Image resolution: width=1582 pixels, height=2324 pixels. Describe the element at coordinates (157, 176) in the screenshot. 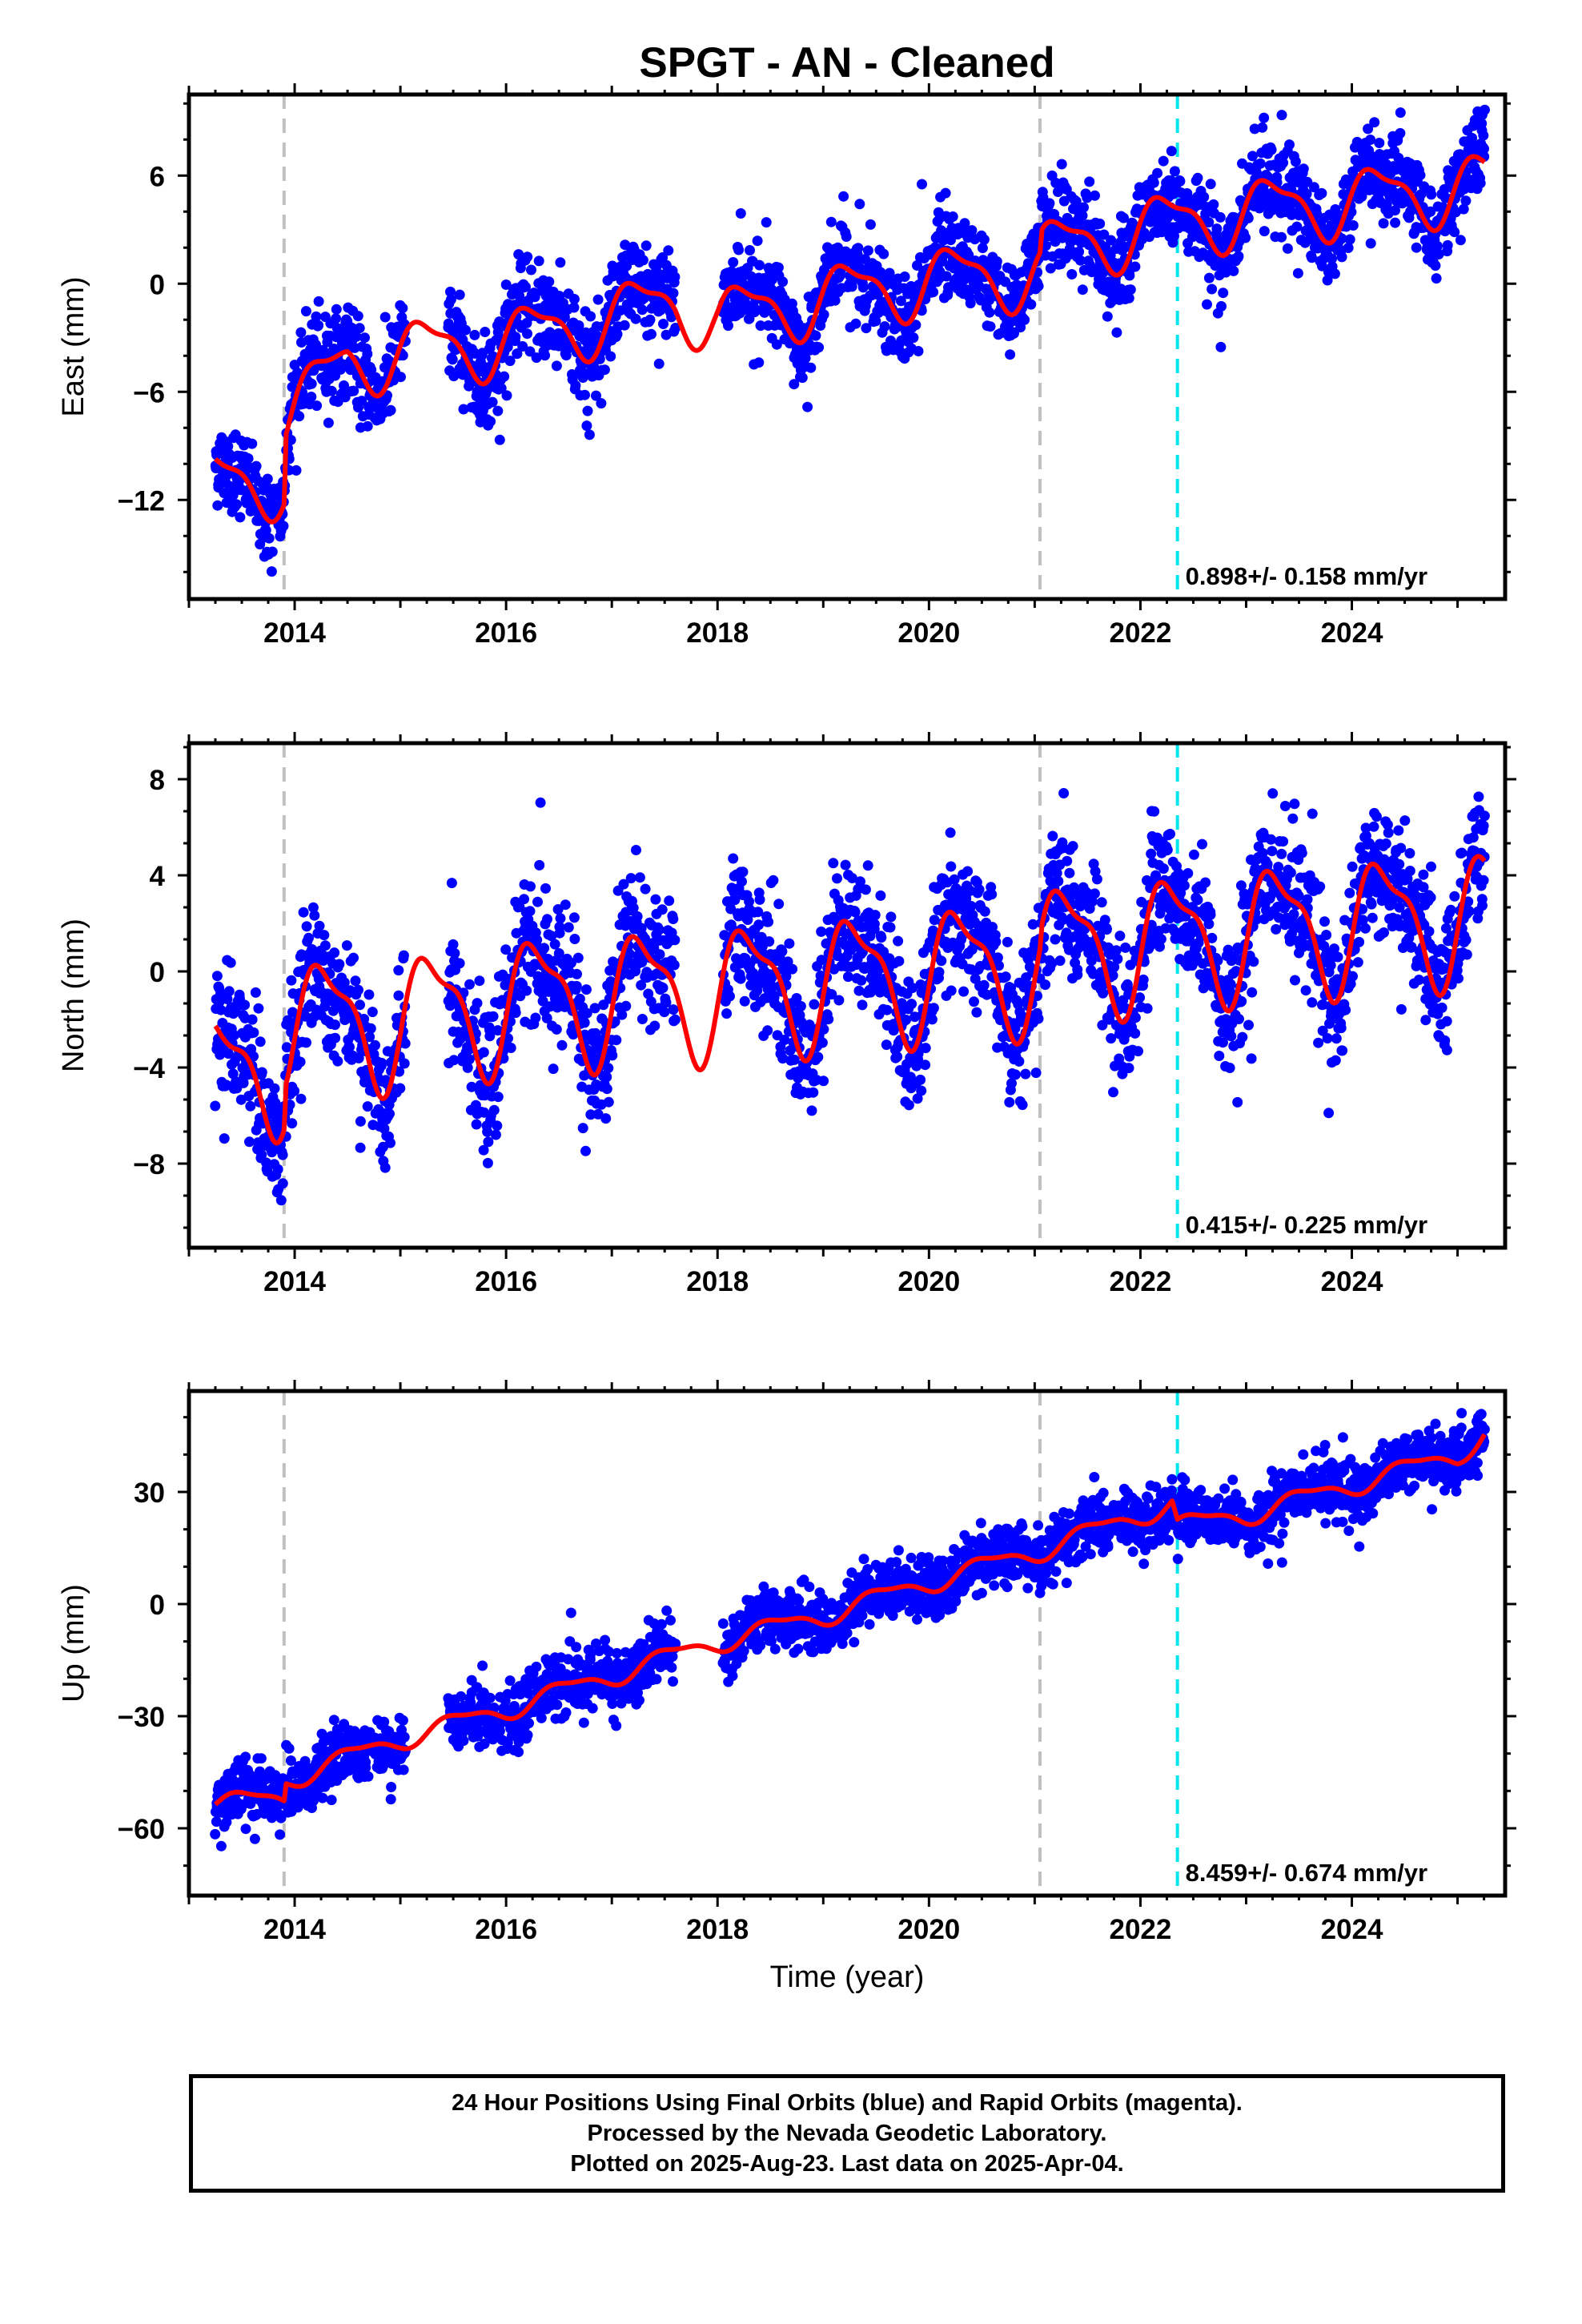

I see `y-tick-label: 6` at that location.